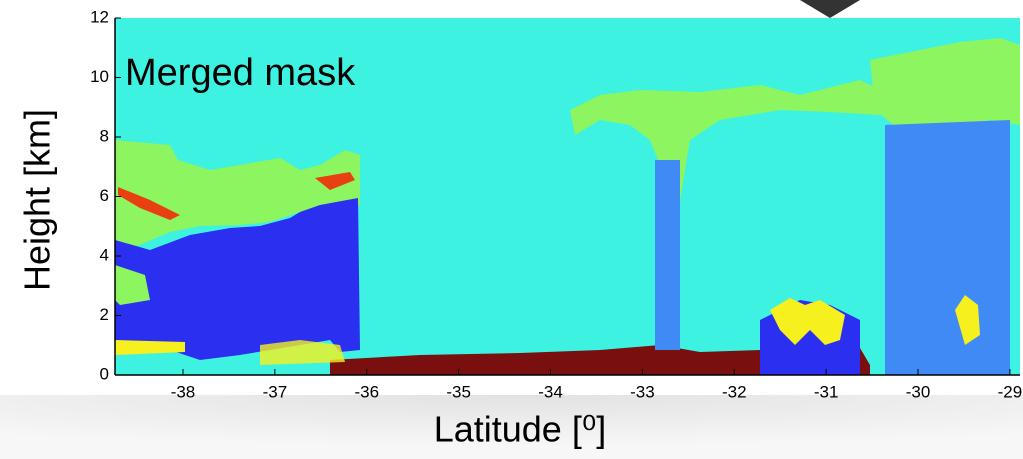  What do you see at coordinates (830, 9) in the screenshot?
I see `arrow-tip` at bounding box center [830, 9].